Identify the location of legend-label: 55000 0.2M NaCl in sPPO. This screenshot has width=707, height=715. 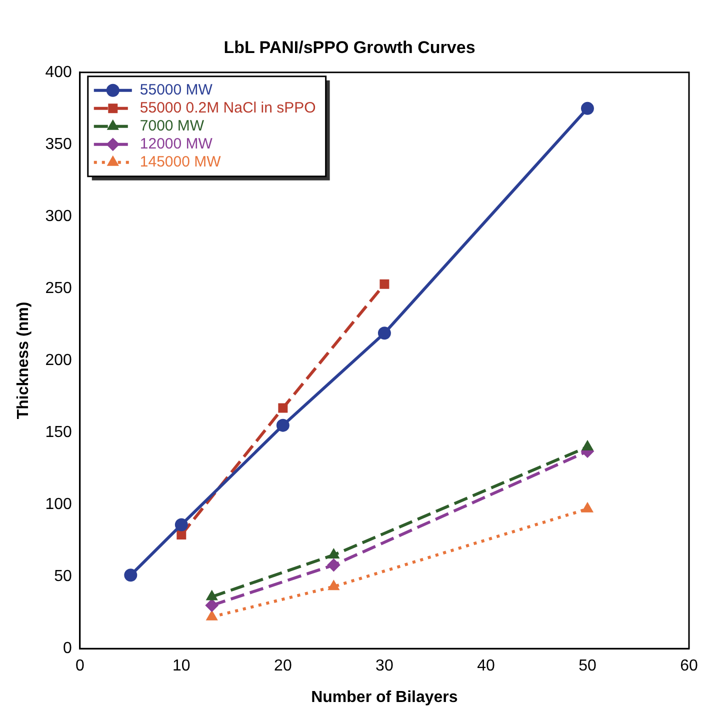
(228, 108).